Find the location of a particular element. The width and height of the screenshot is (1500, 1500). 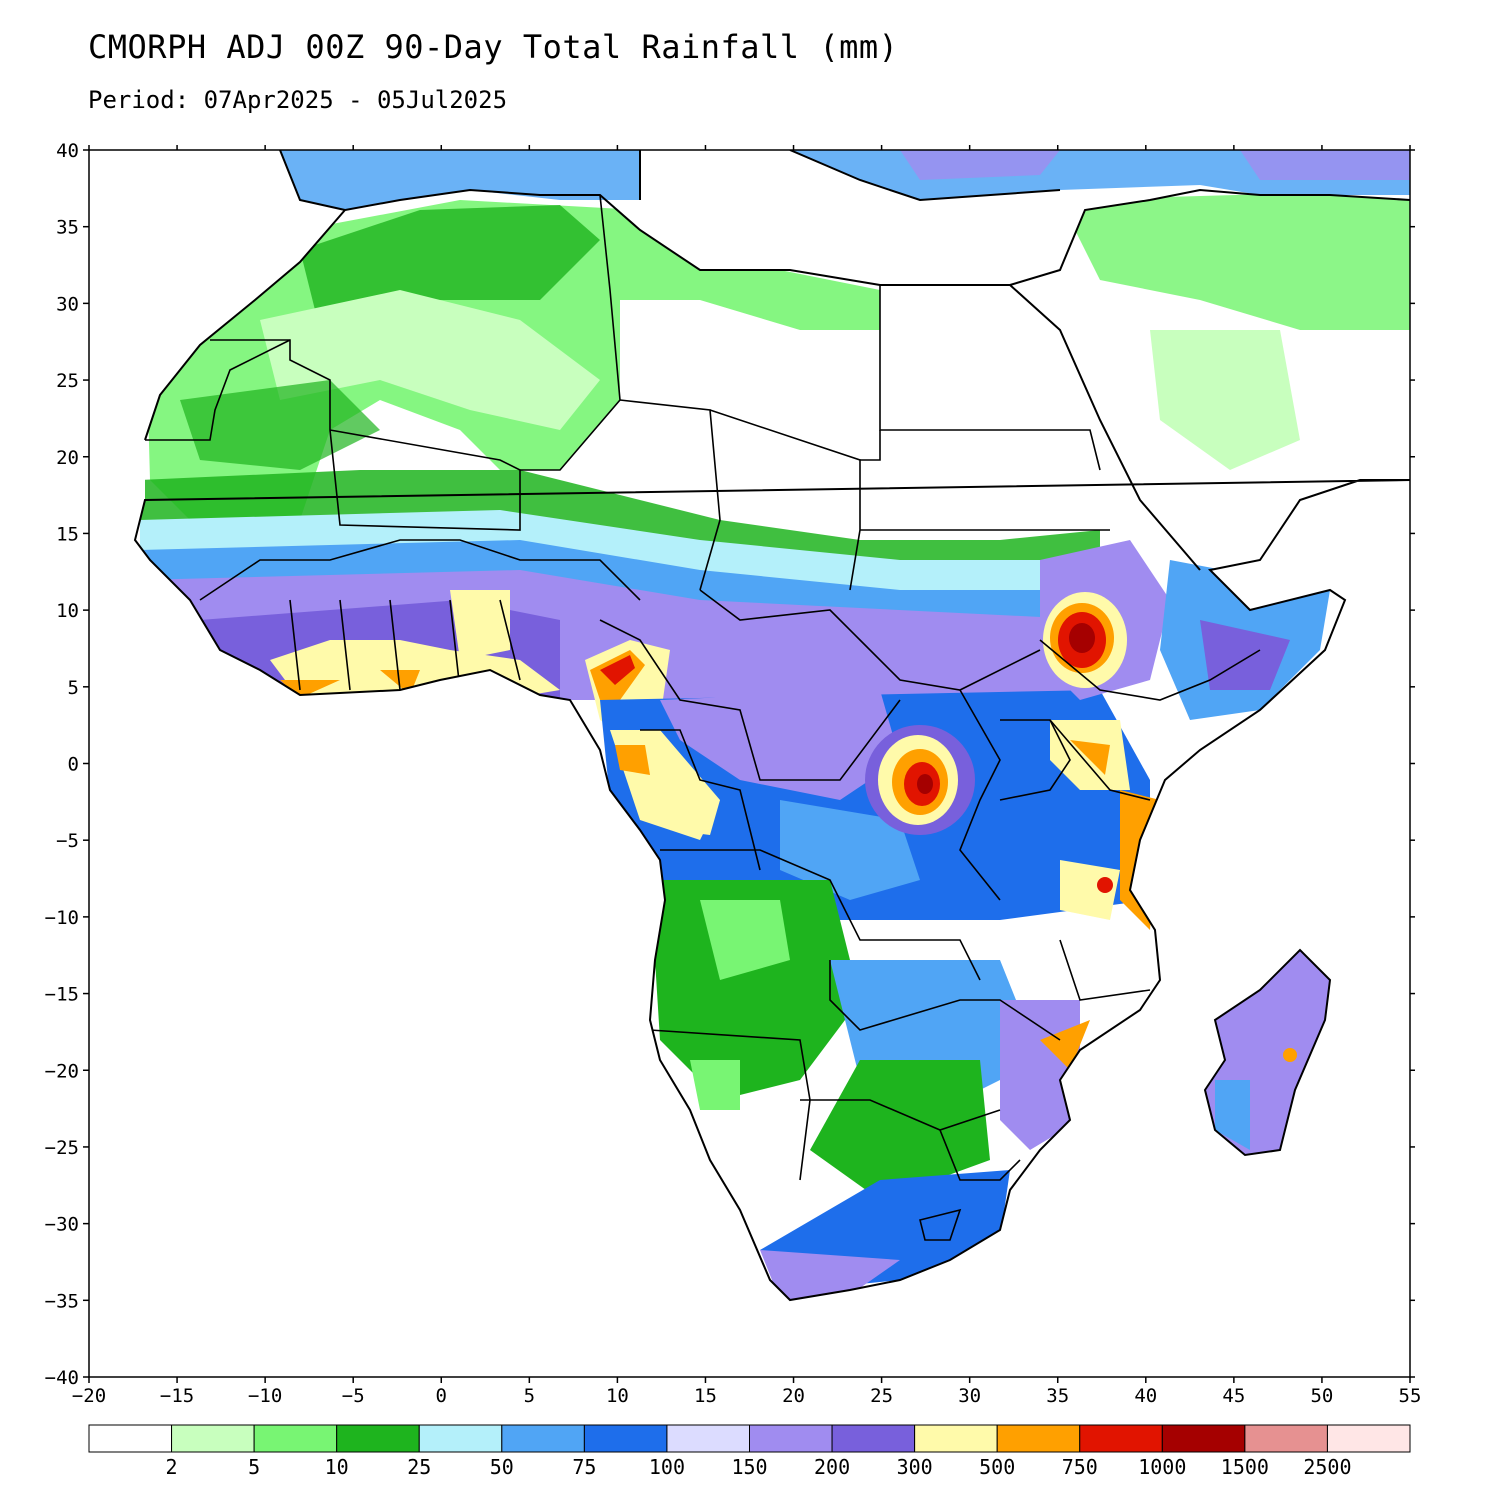

colorbar-label: 200 is located at coordinates (832, 1467).